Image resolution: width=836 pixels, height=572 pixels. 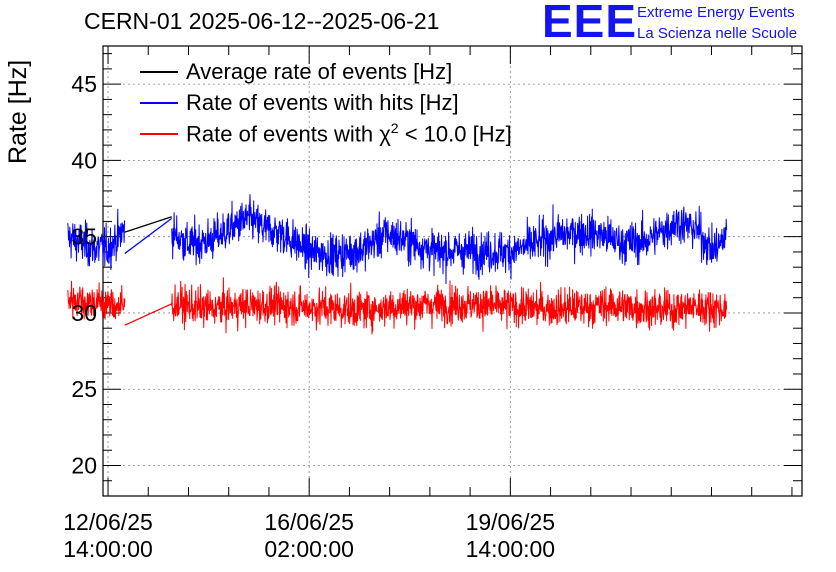 I want to click on series-line-average, so click(x=148, y=224).